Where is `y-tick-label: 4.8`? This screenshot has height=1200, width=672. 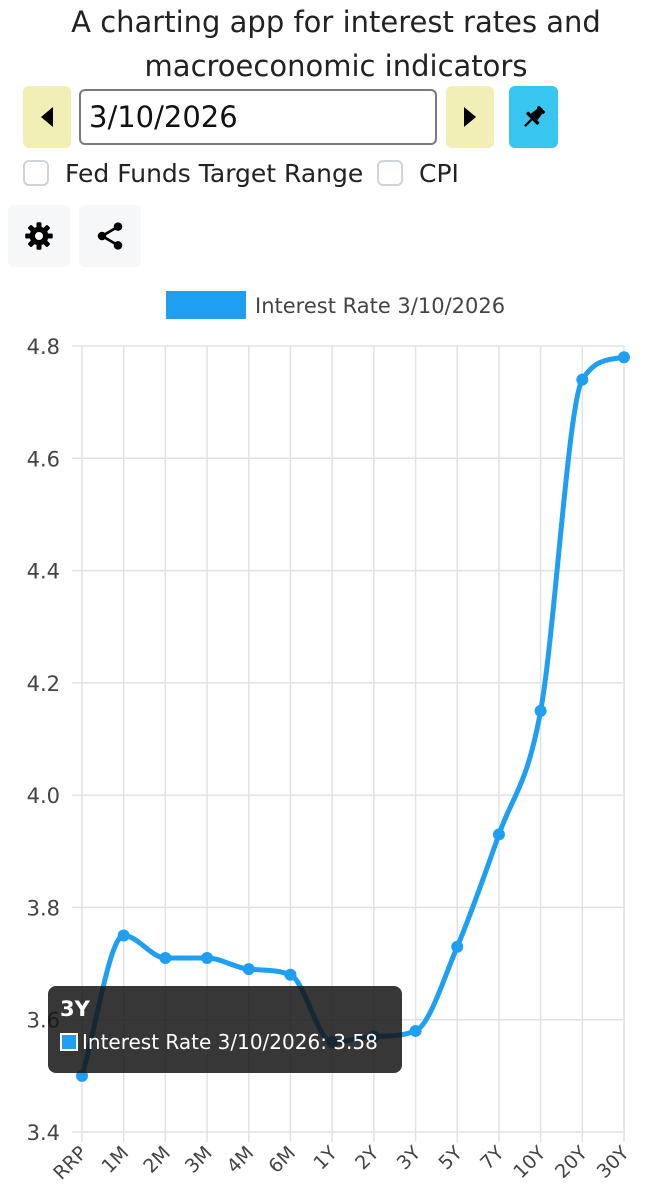 y-tick-label: 4.8 is located at coordinates (43, 347).